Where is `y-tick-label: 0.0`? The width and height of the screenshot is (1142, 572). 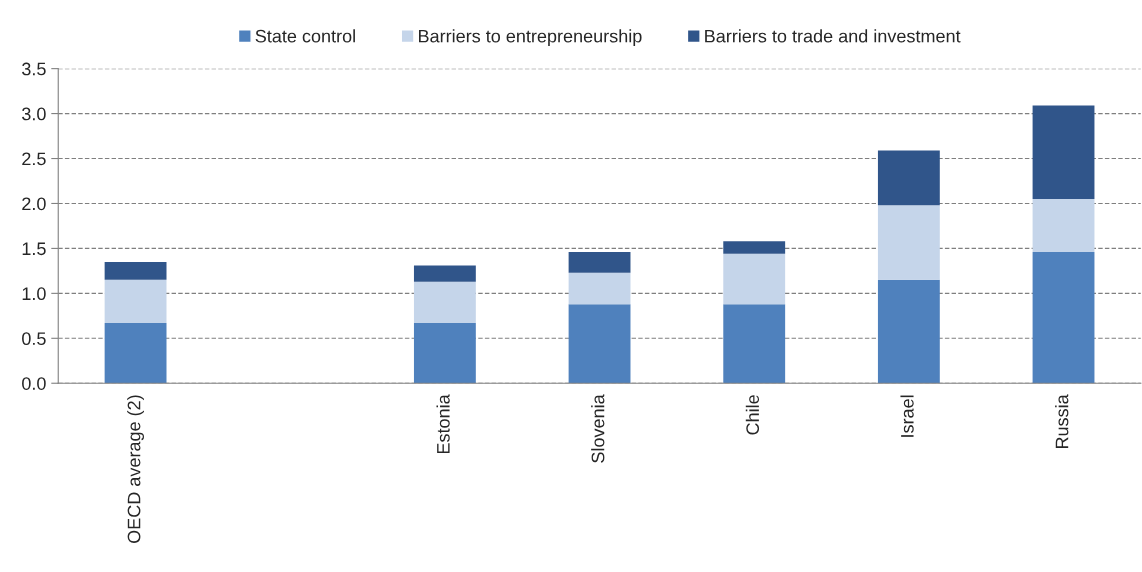 y-tick-label: 0.0 is located at coordinates (34, 383).